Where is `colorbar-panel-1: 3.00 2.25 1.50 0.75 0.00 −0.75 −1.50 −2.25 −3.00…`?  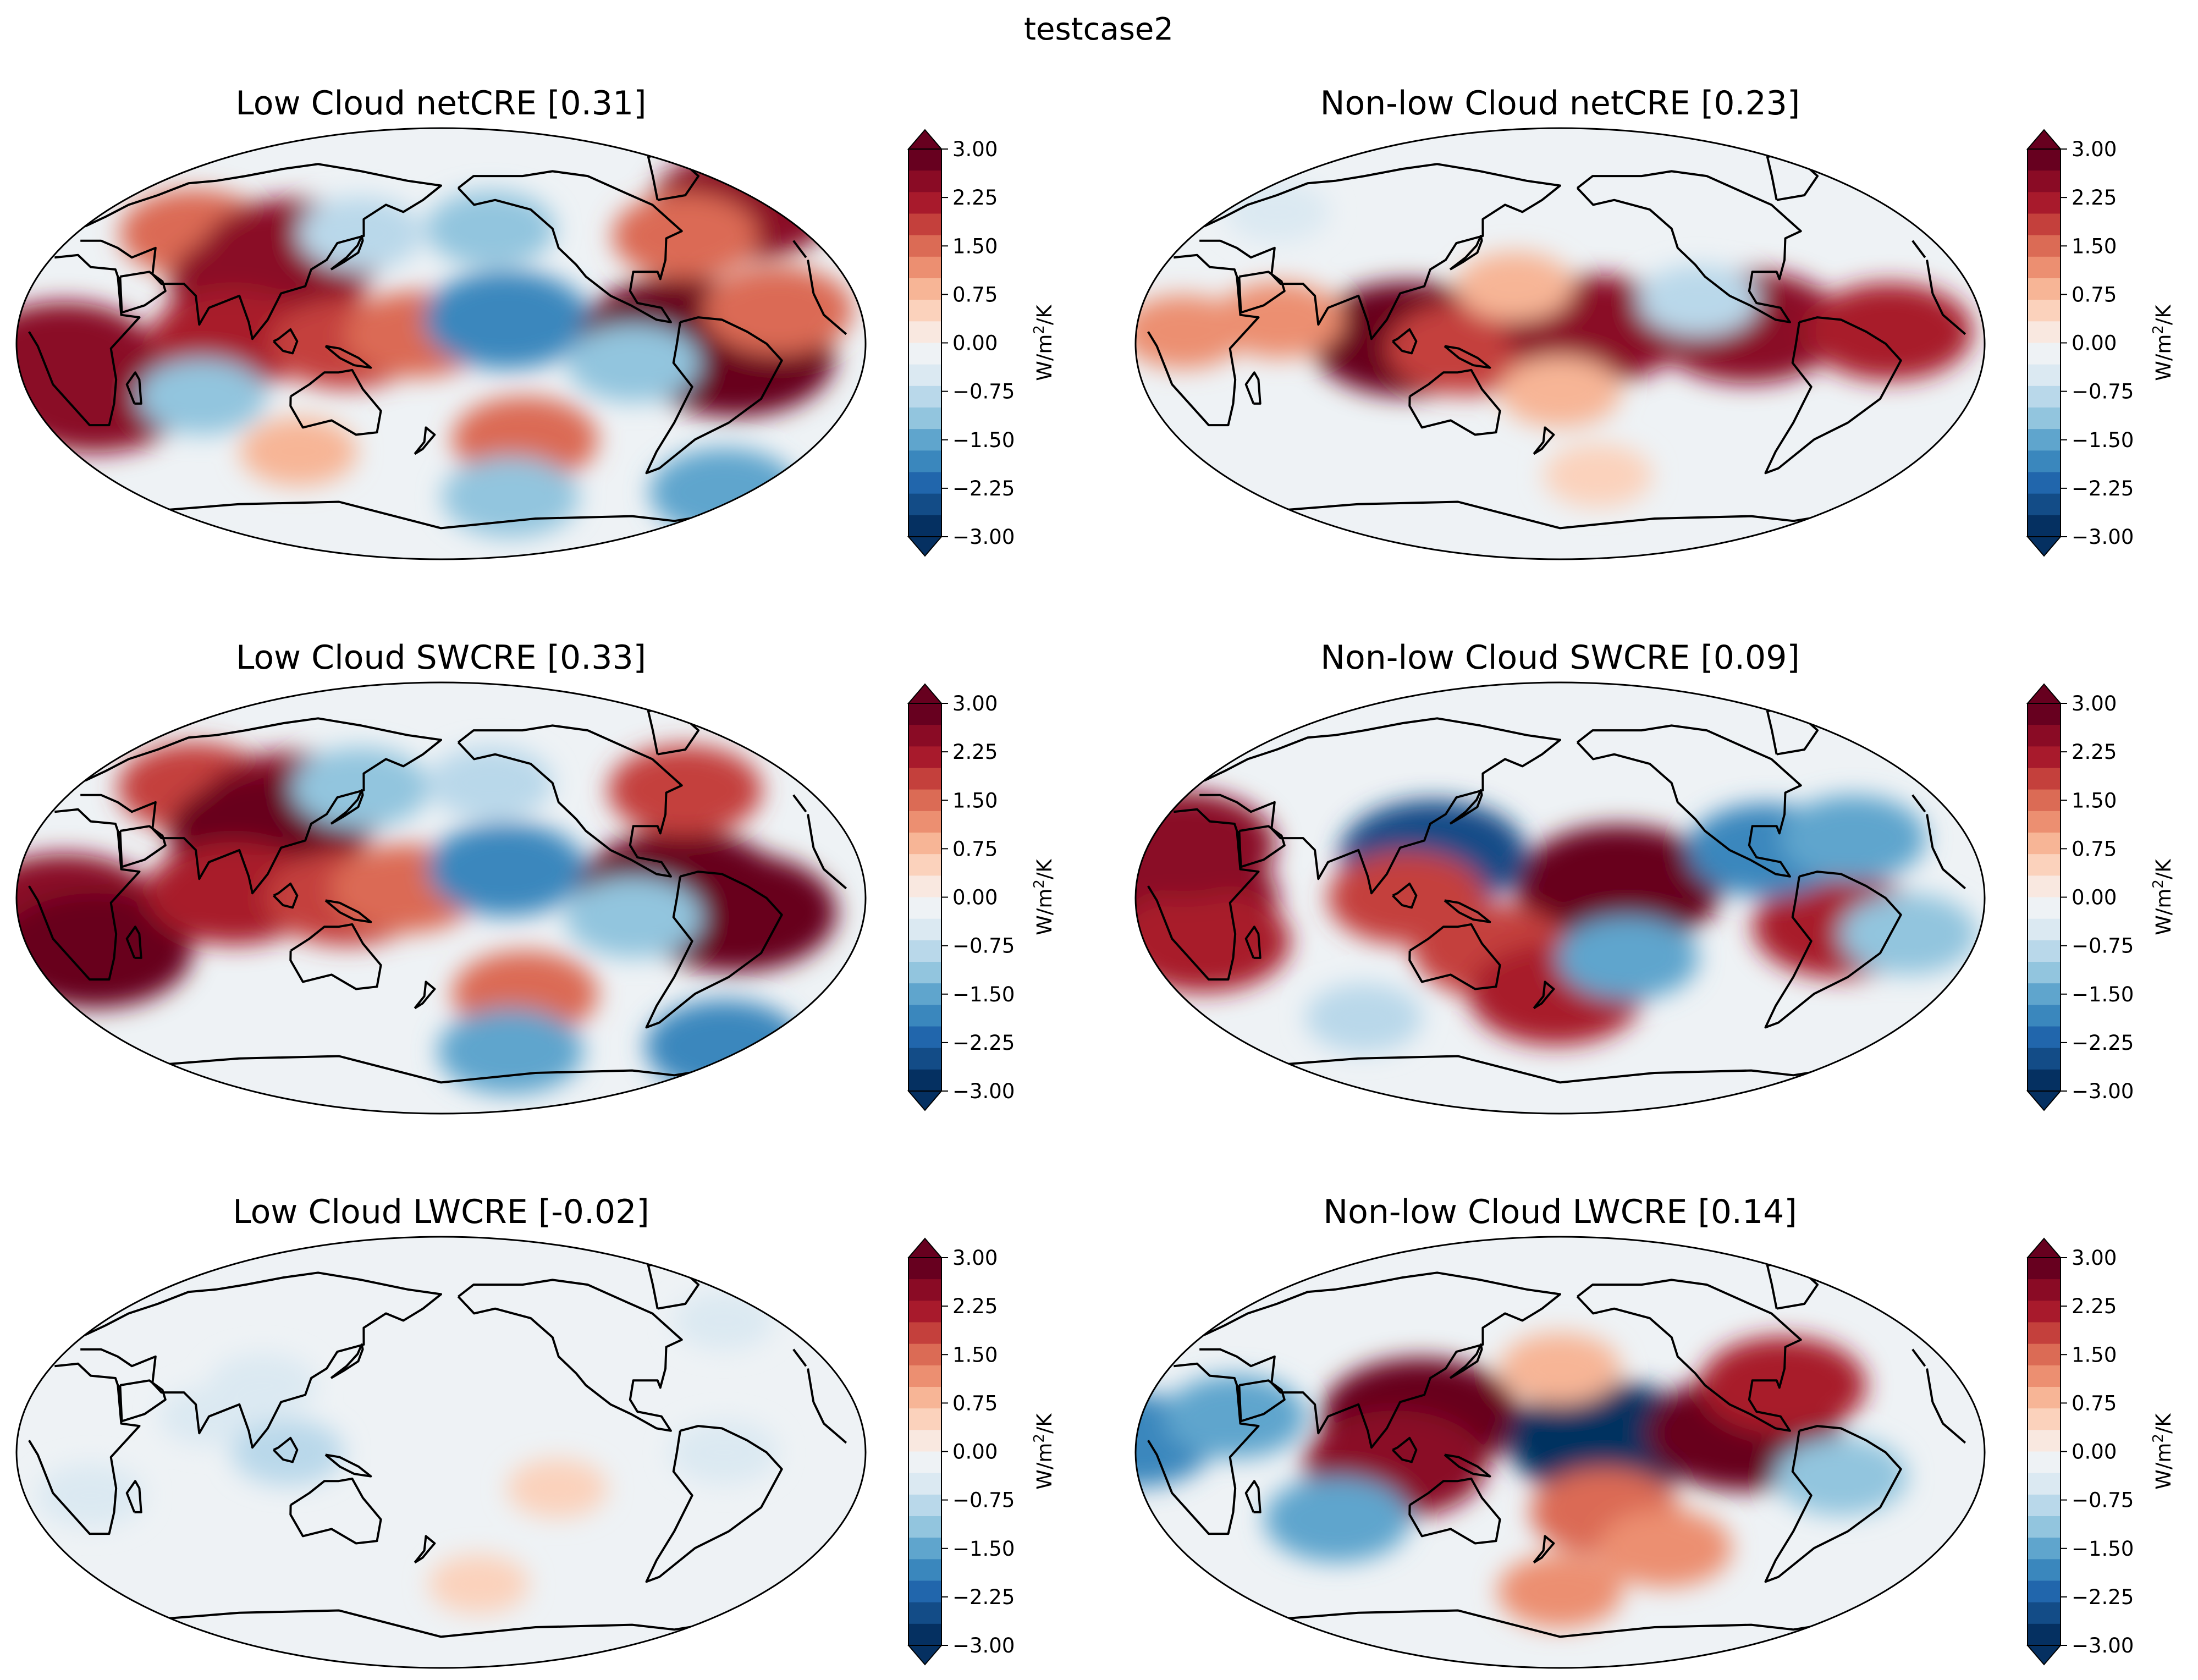 colorbar-panel-1: 3.00 2.25 1.50 0.75 0.00 −0.75 −1.50 −2.25 −3.00… is located at coordinates (2100, 343).